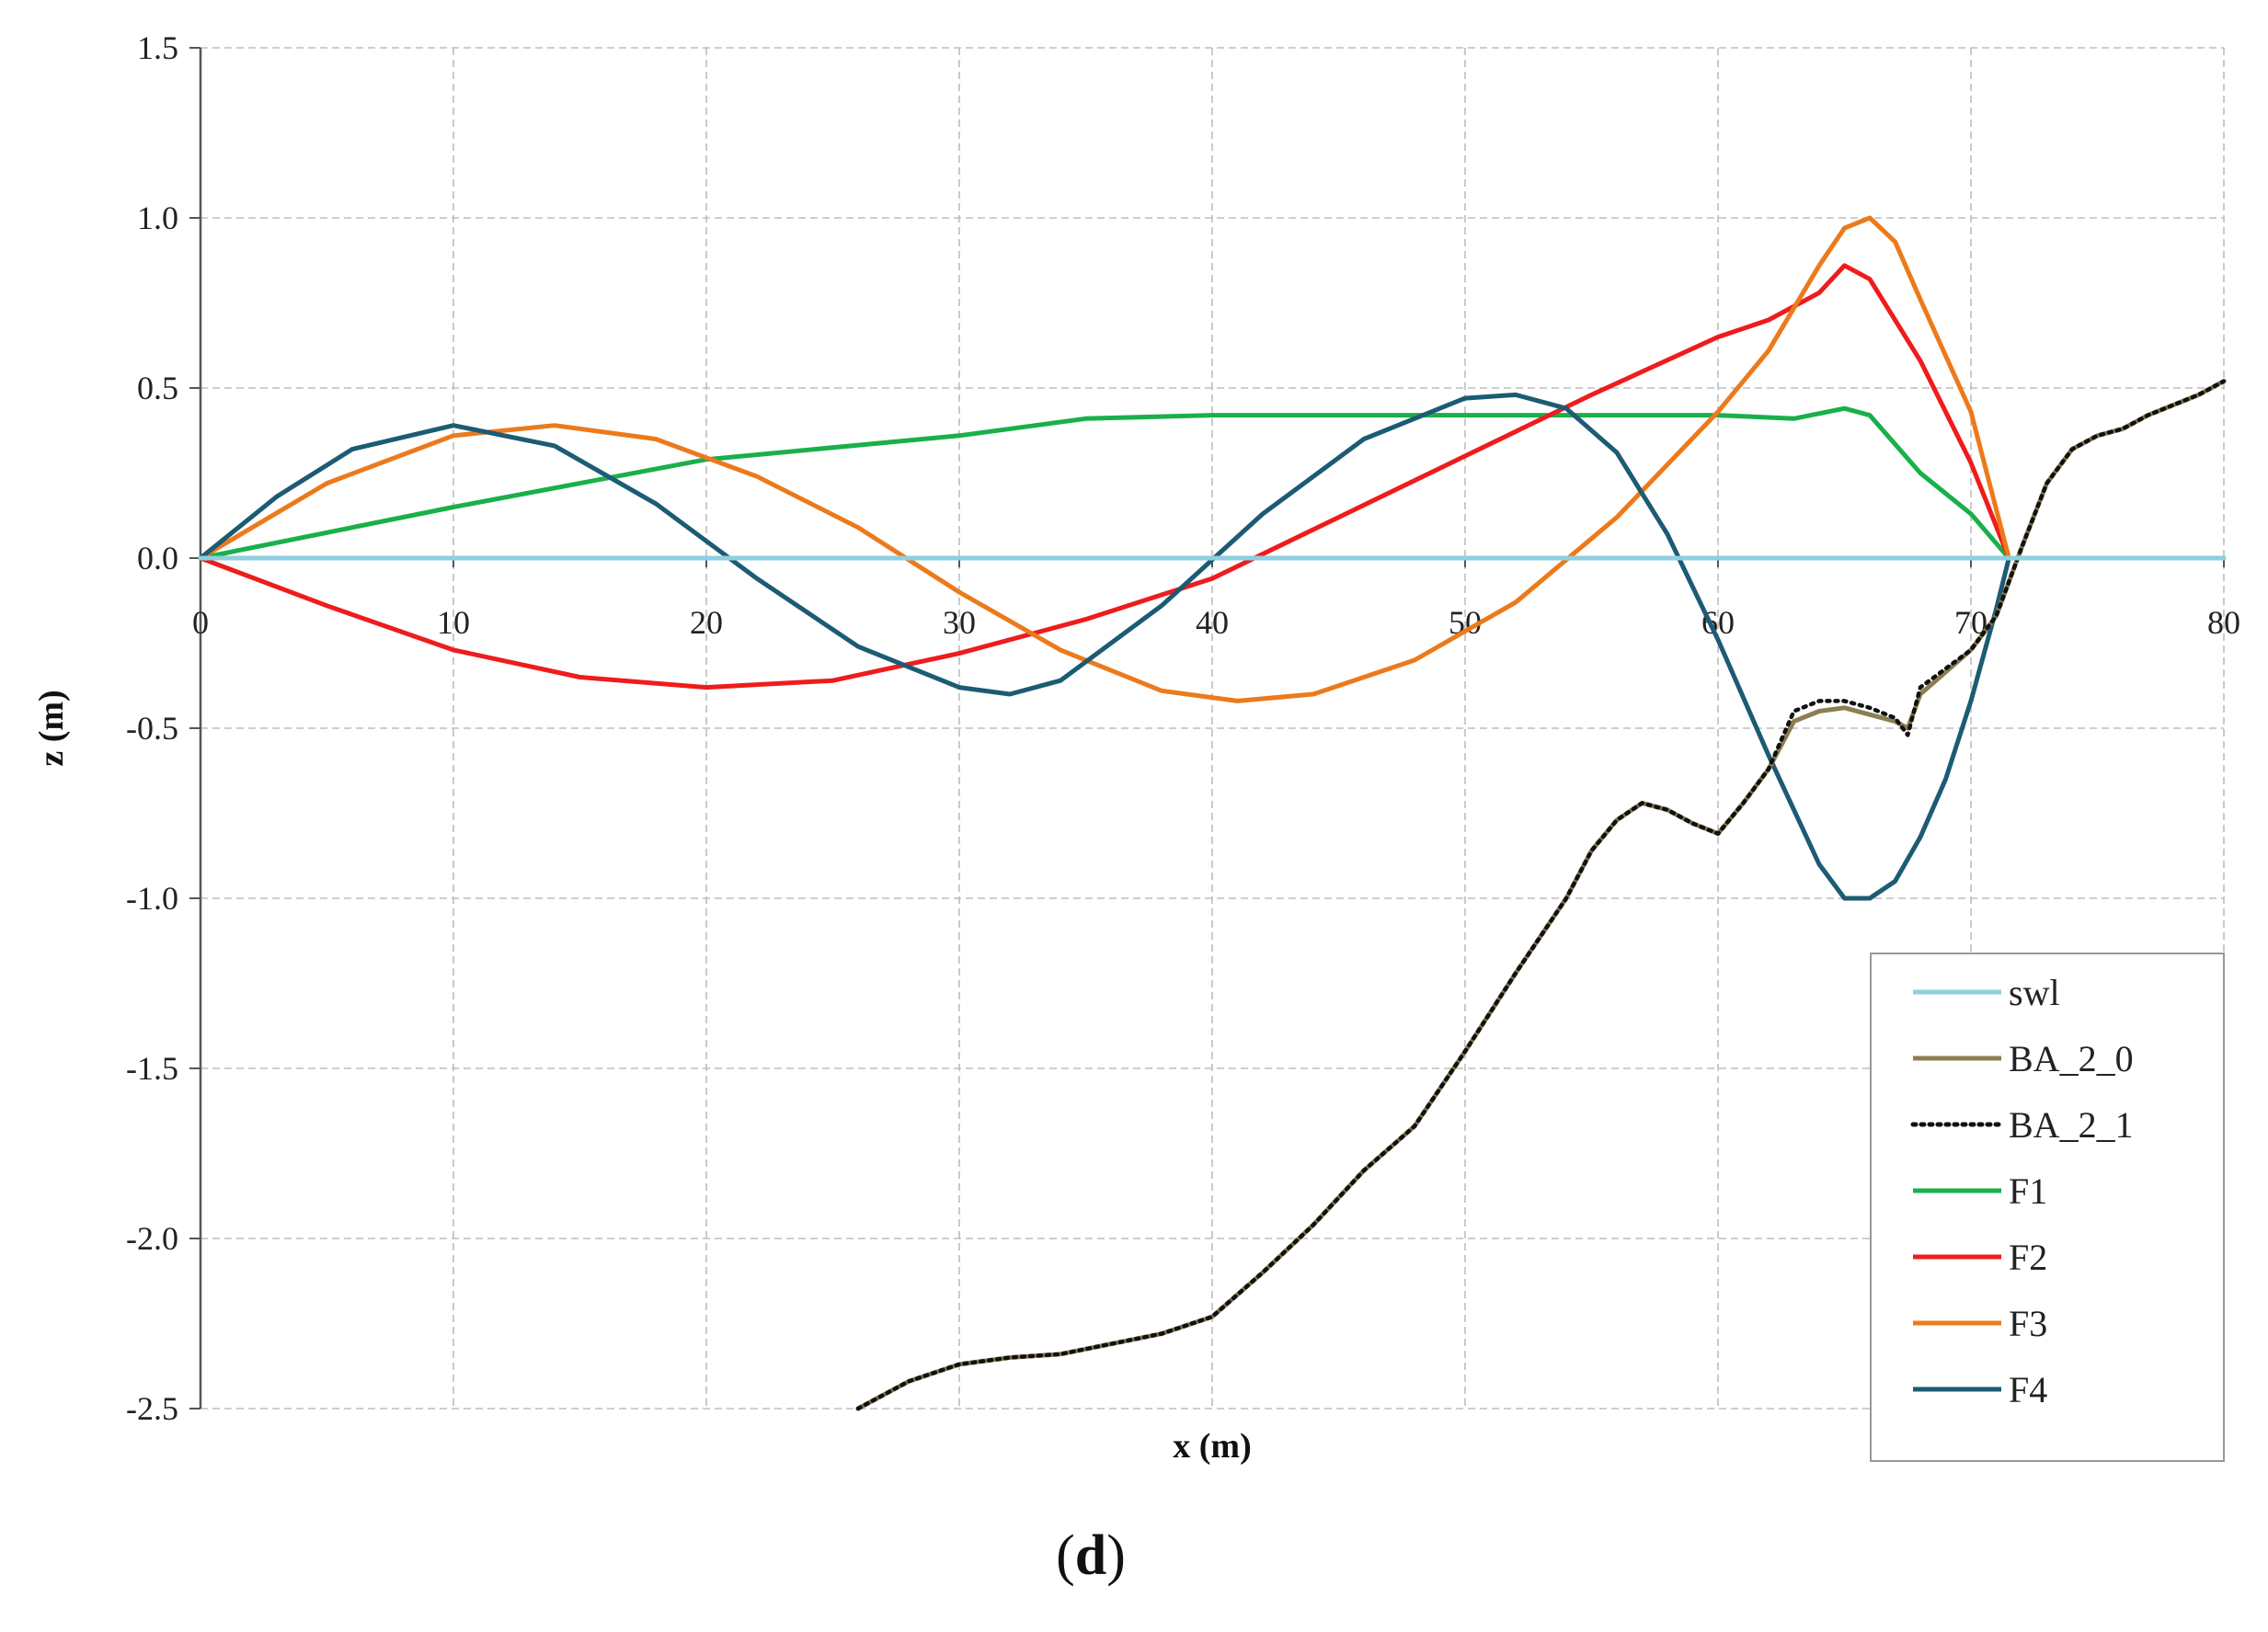  What do you see at coordinates (200, 622) in the screenshot?
I see `x-tick-label: 0` at bounding box center [200, 622].